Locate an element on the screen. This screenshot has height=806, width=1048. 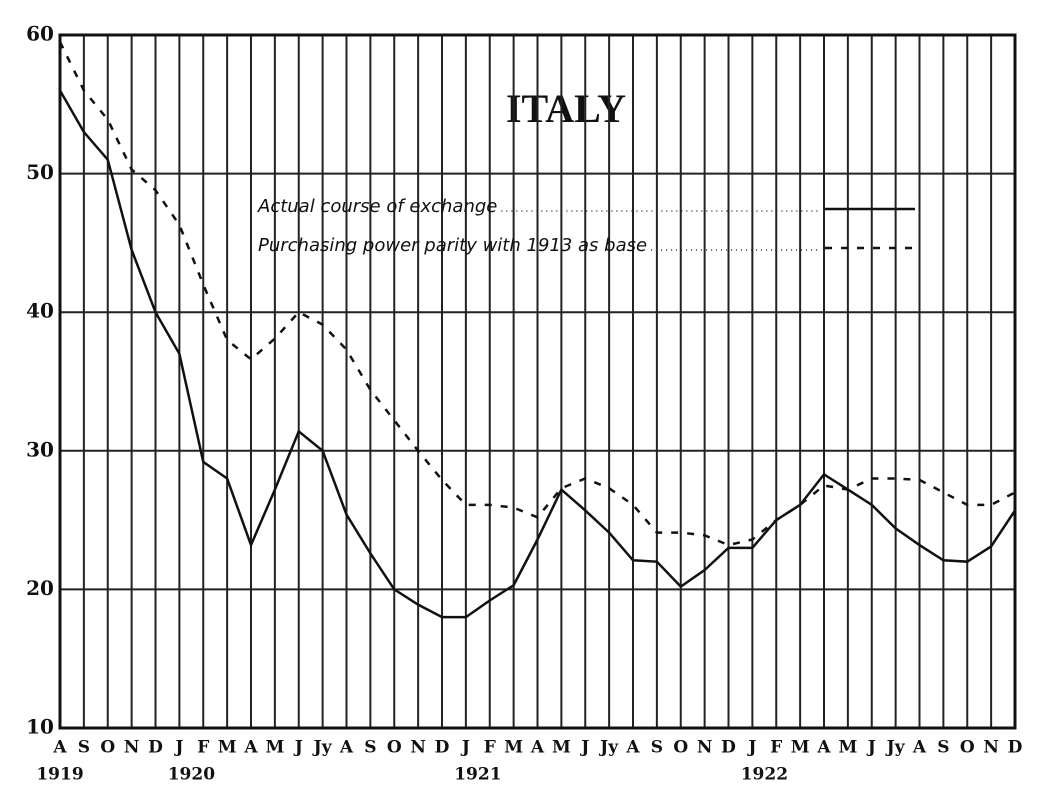
year-label: 1921 is located at coordinates (477, 775).